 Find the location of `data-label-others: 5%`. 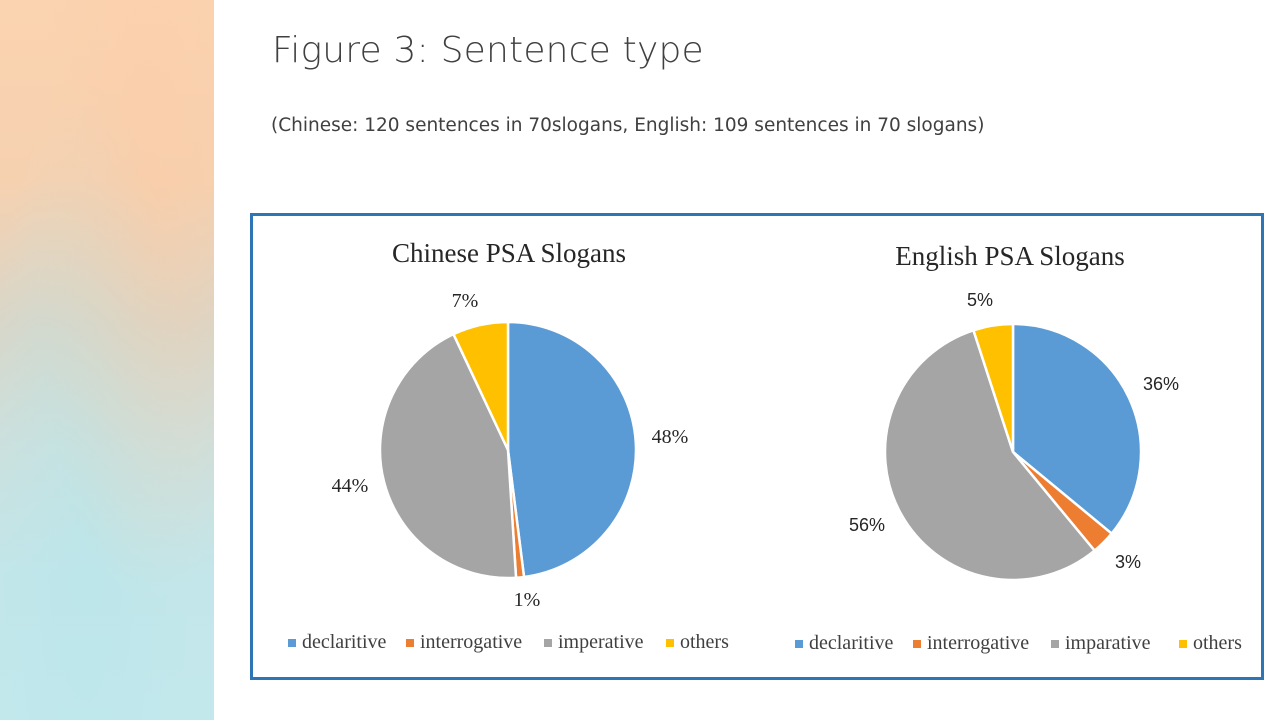

data-label-others: 5% is located at coordinates (980, 300).